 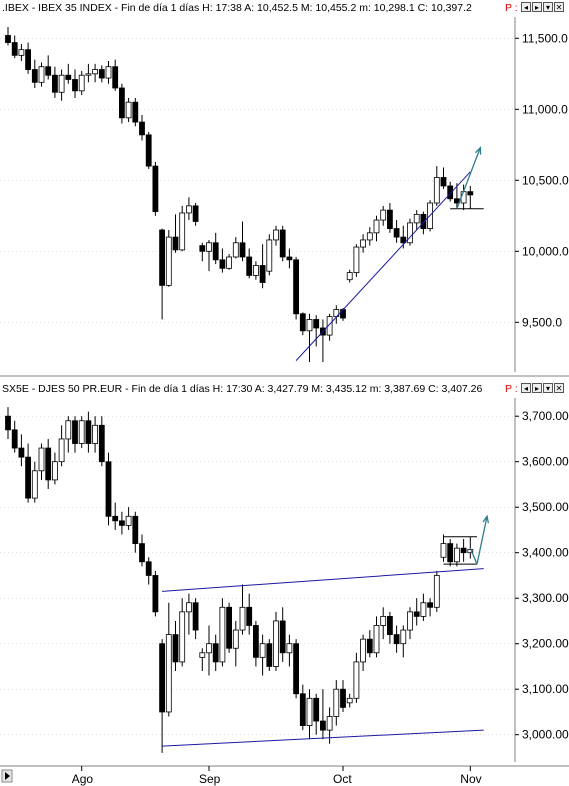 What do you see at coordinates (537, 7) in the screenshot?
I see `top-panel-next-button: ▸` at bounding box center [537, 7].